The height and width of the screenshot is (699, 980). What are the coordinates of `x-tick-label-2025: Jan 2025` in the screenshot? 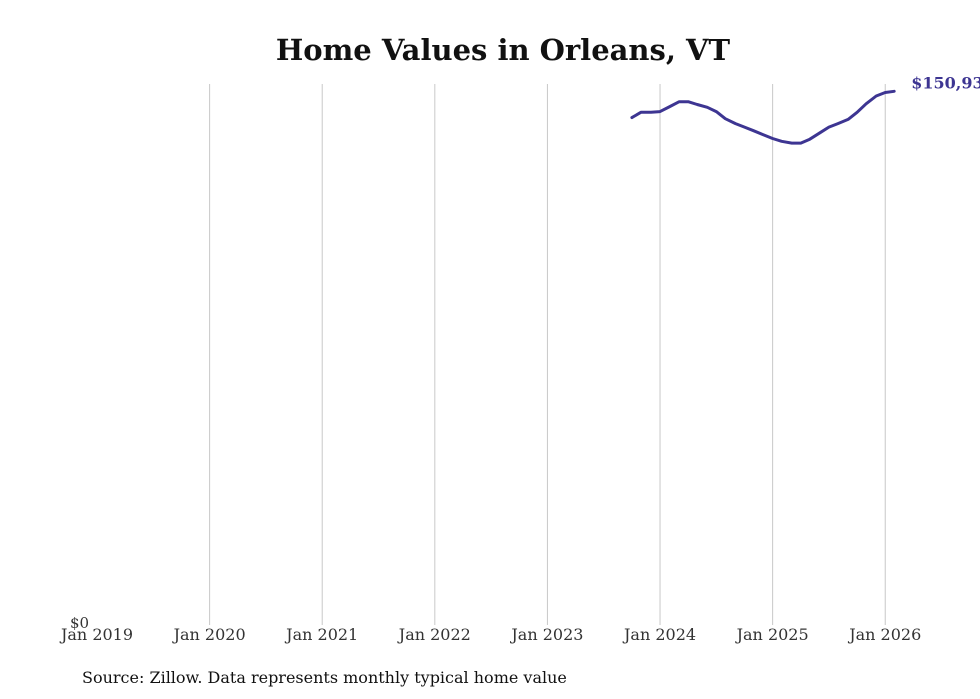 It's located at (772, 634).